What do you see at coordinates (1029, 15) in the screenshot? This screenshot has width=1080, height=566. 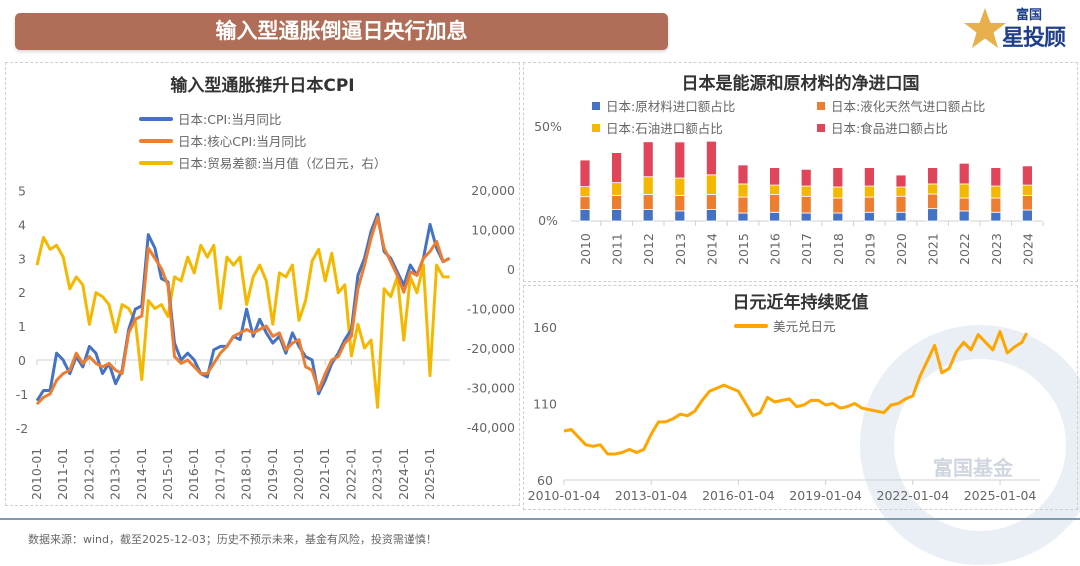 I see `logo-line1: 富国` at bounding box center [1029, 15].